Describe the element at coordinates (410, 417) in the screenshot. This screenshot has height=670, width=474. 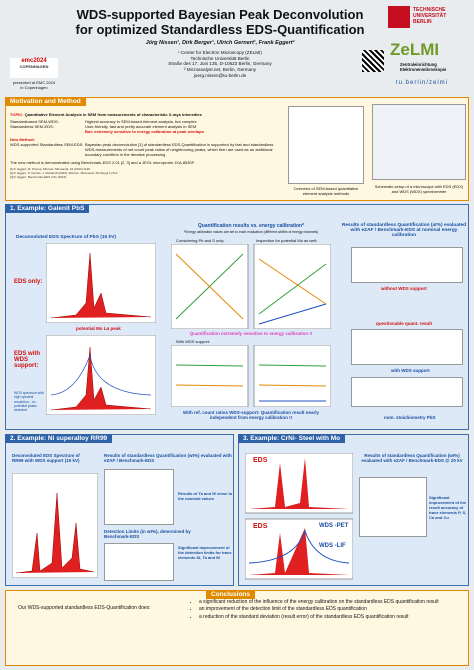
I see `stoichiometry: nom. stoichiometry PbS` at that location.